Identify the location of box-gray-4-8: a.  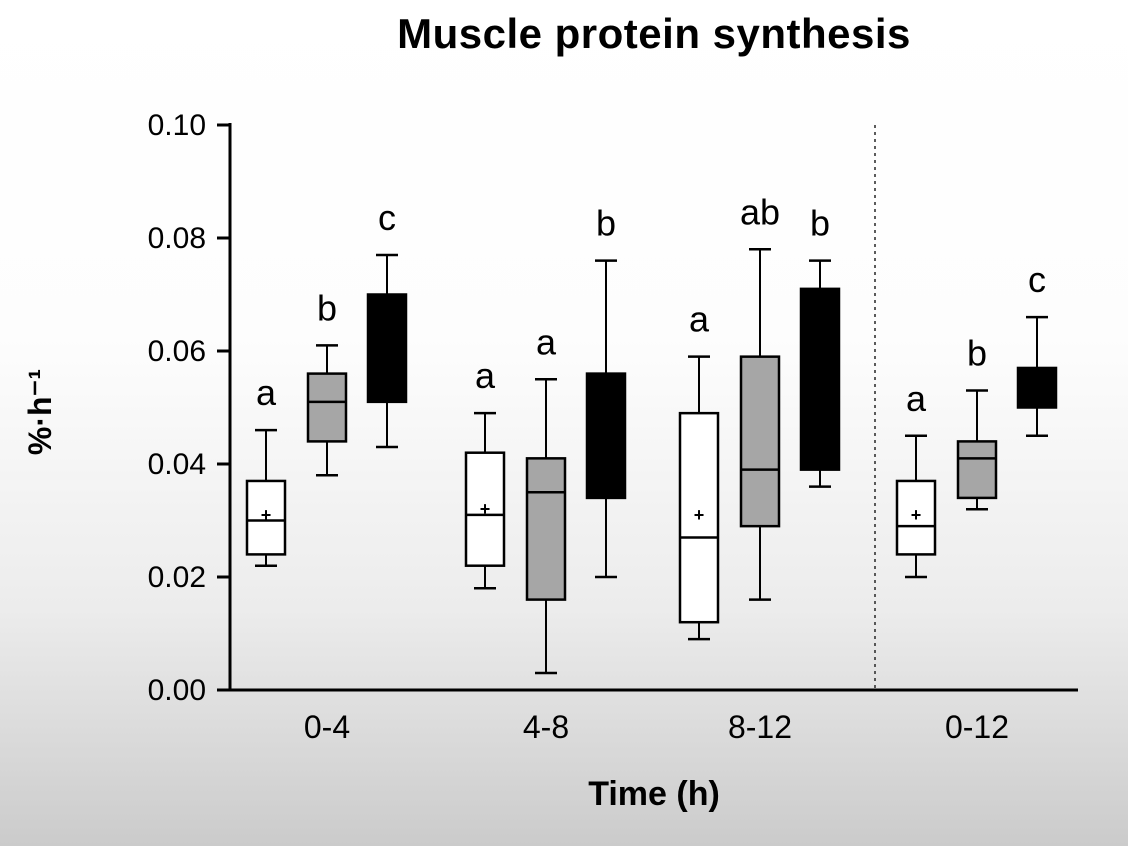
(546, 498).